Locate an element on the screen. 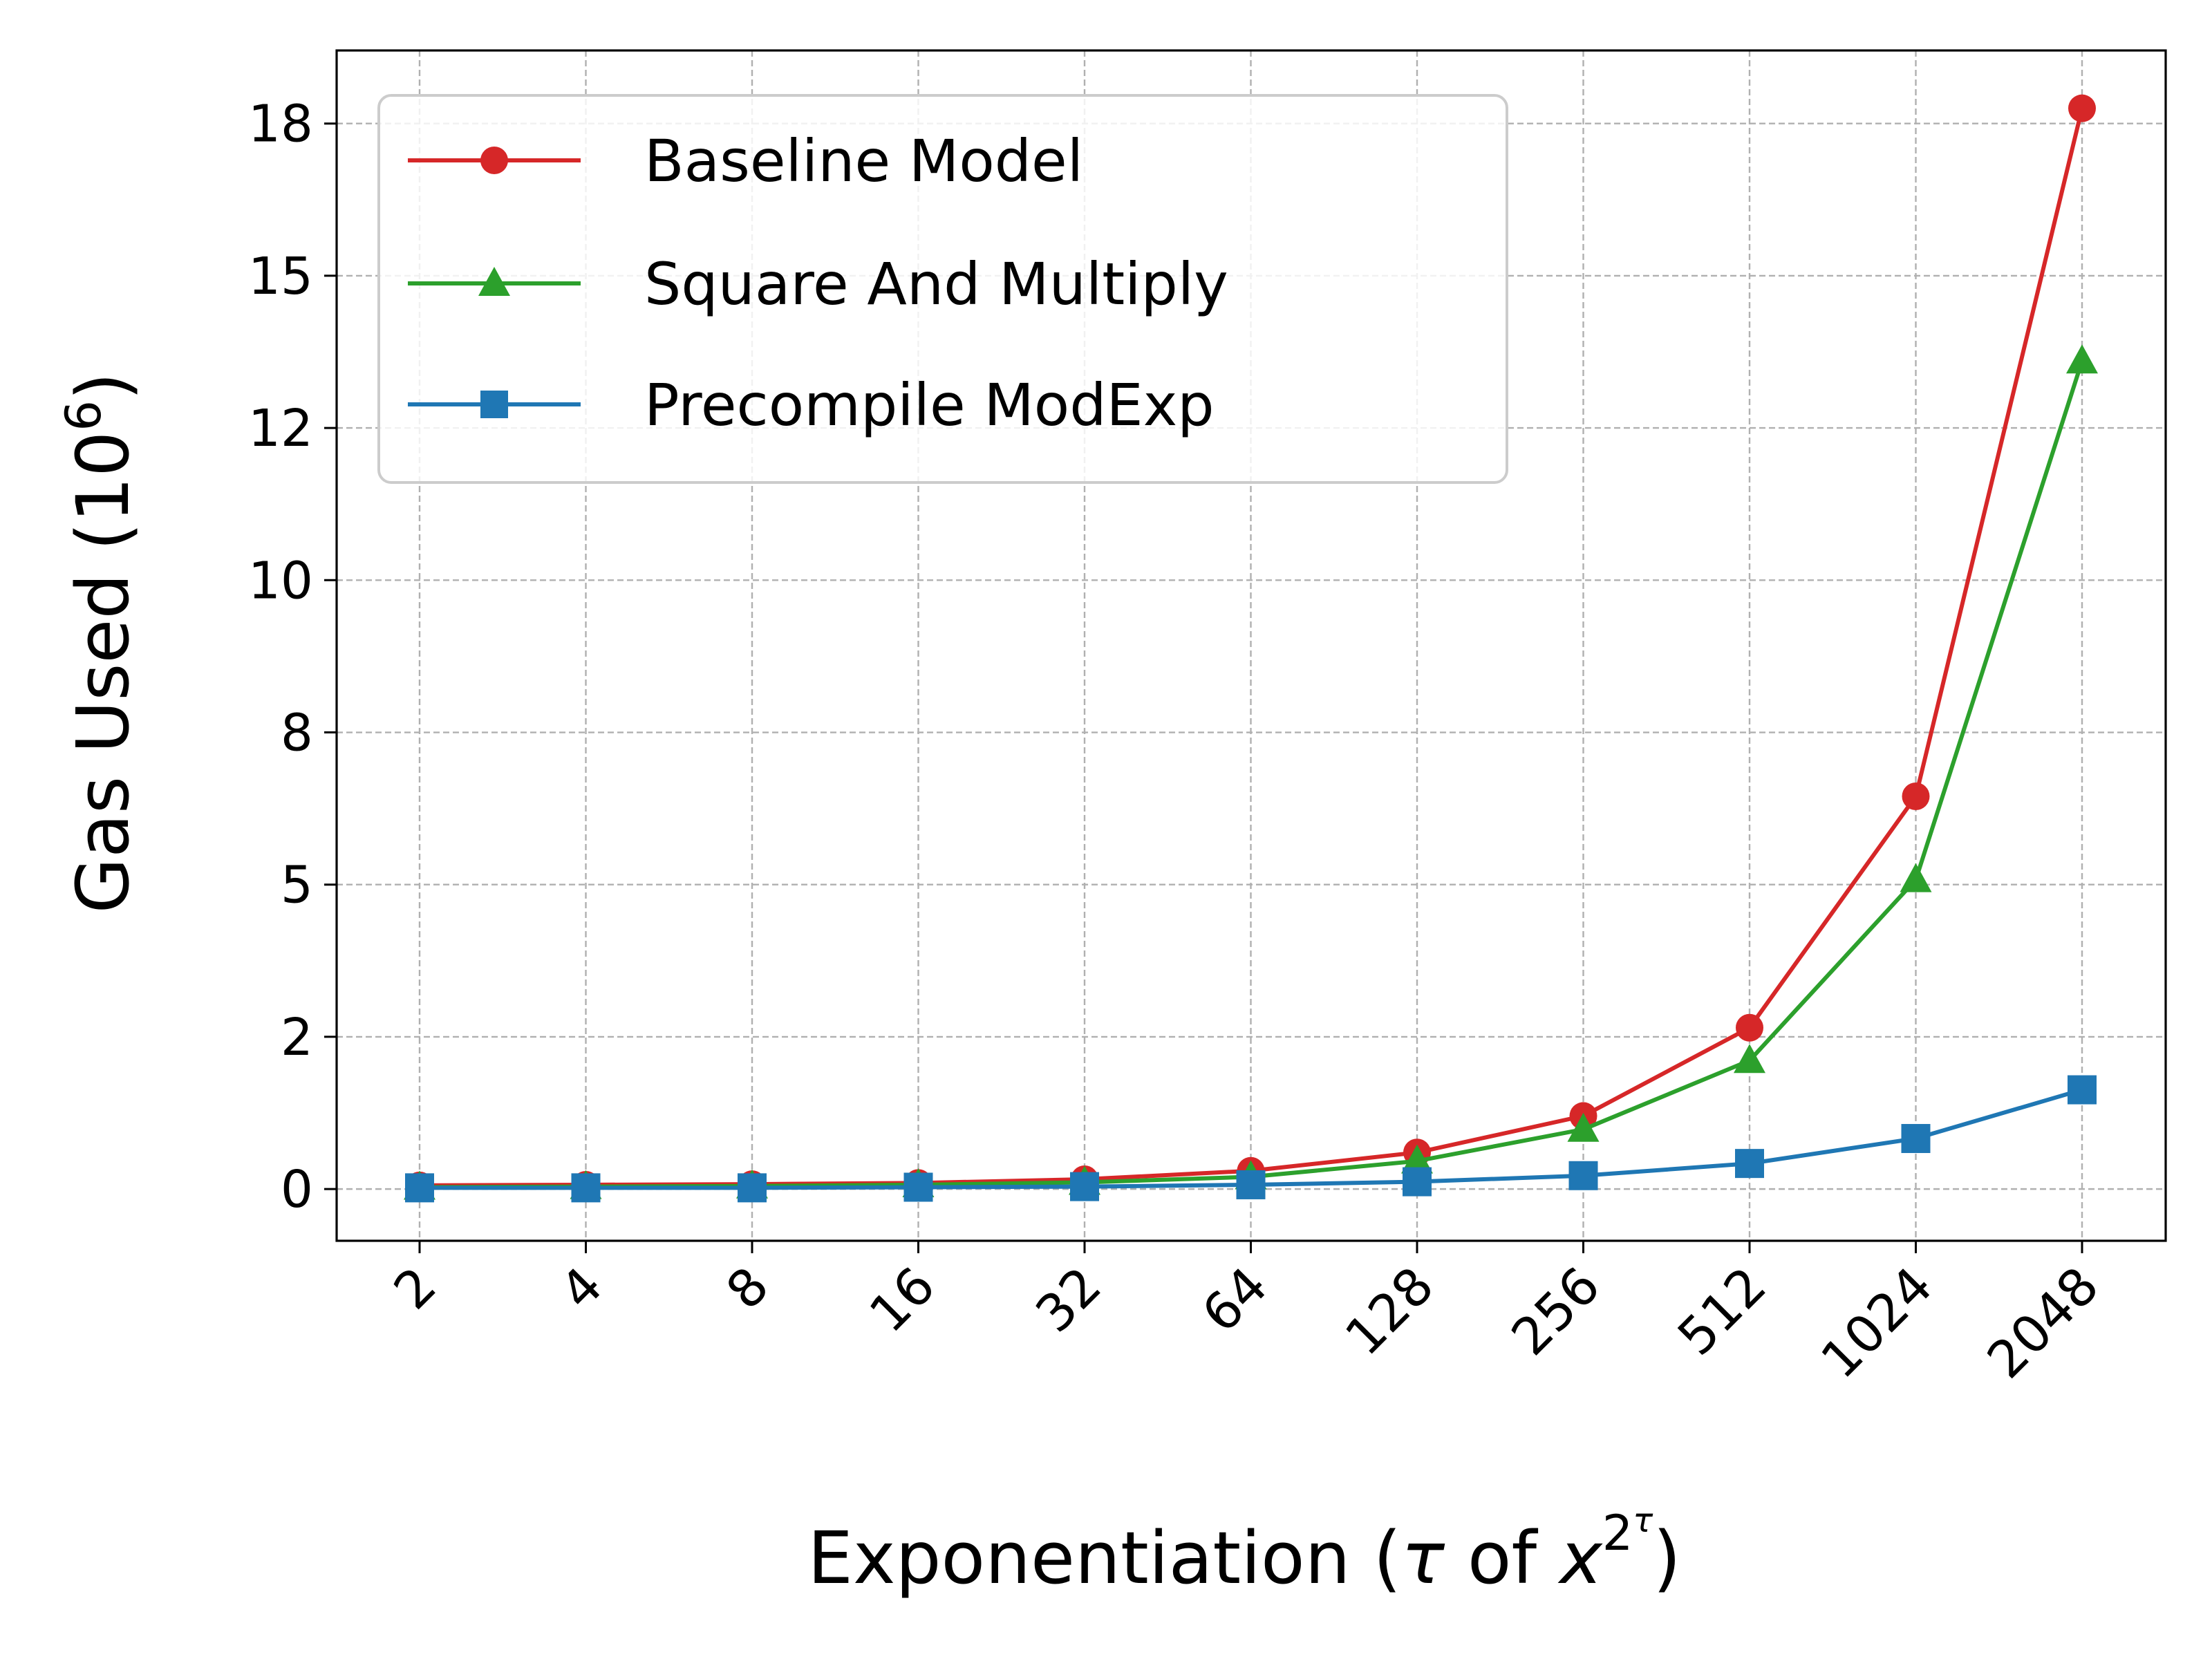 The width and height of the screenshot is (2212, 1659). x-axis-title-x: x is located at coordinates (1580, 1558).